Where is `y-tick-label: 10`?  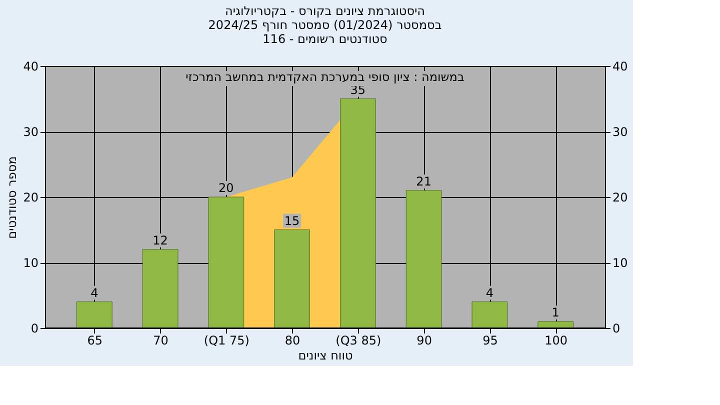 y-tick-label: 10 is located at coordinates (30, 263).